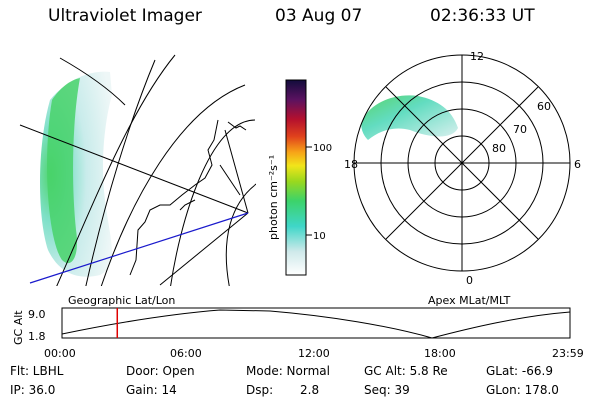 The width and height of the screenshot is (600, 400). What do you see at coordinates (387, 390) in the screenshot?
I see `sequence-readout: Seq: 39` at bounding box center [387, 390].